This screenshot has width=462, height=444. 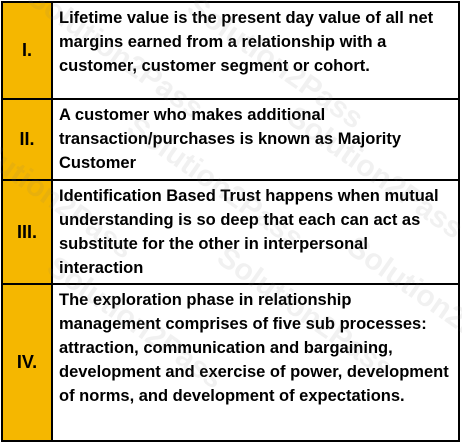 I want to click on statement-numeral: III., so click(x=27, y=232).